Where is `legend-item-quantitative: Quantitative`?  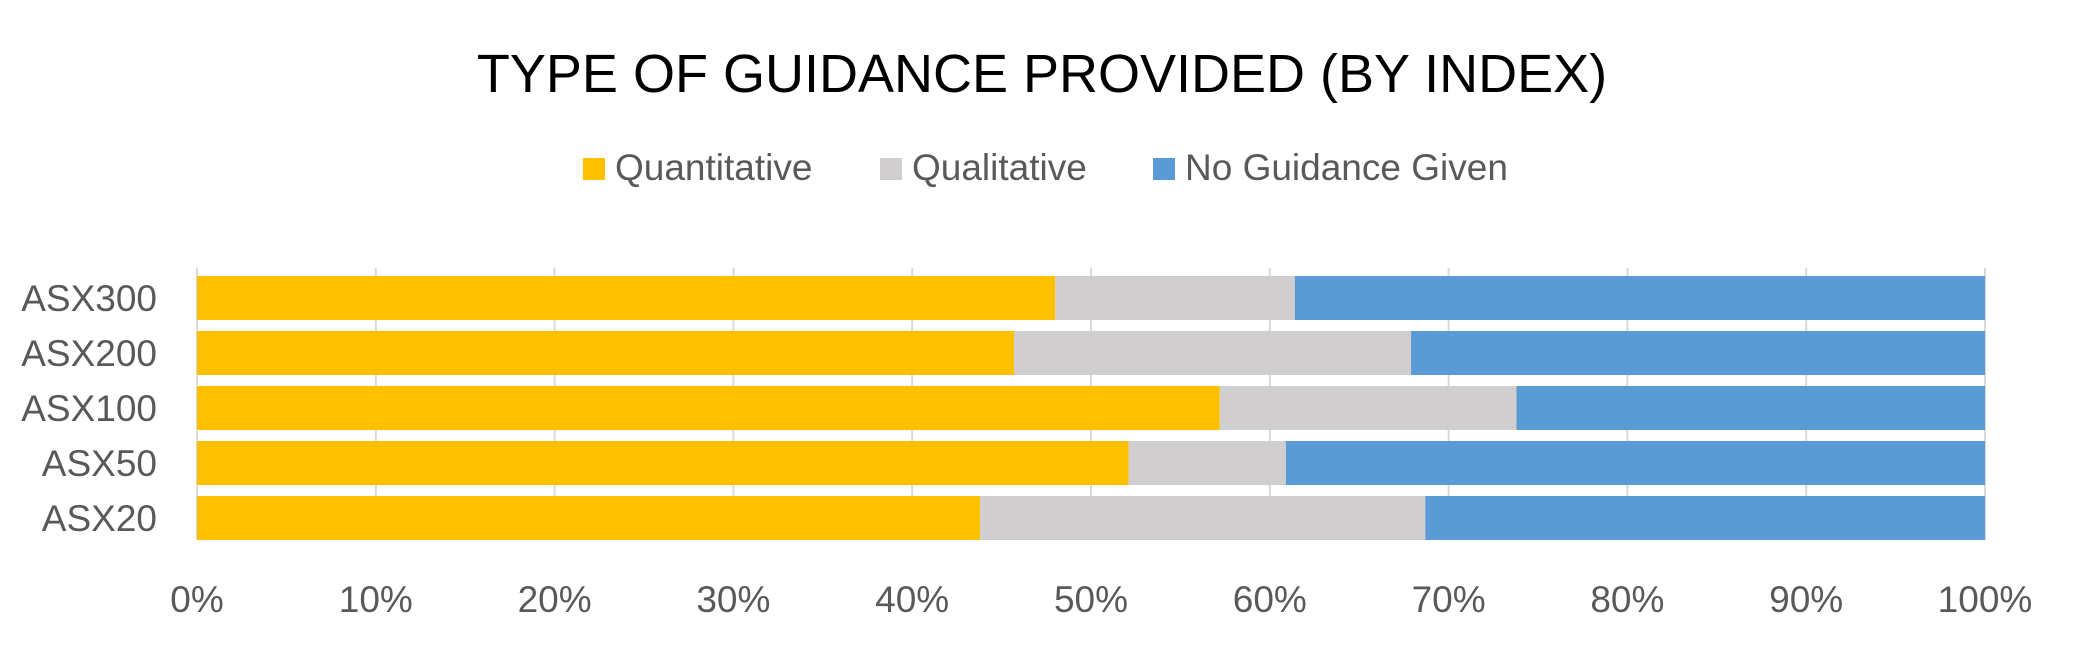
legend-item-quantitative: Quantitative is located at coordinates (697, 167).